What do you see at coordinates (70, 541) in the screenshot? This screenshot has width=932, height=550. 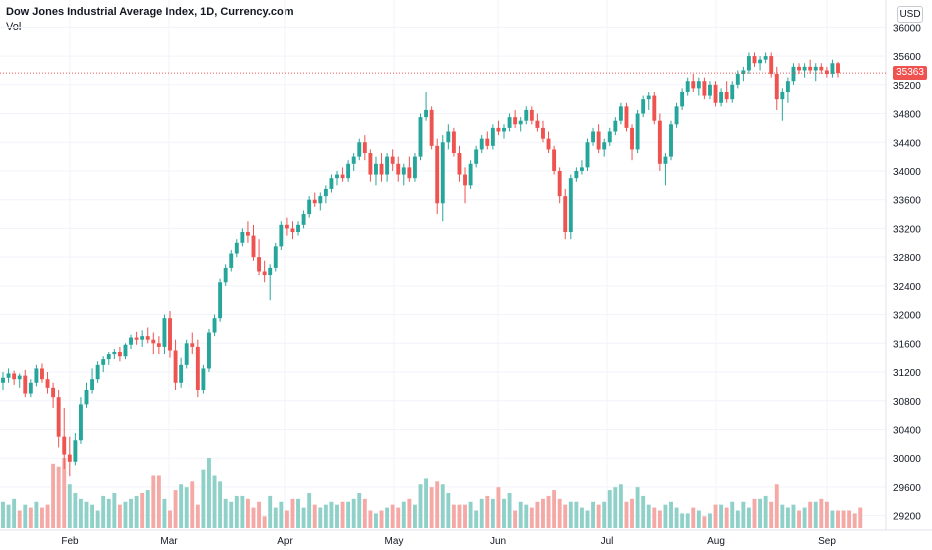 I see `x-tick-label: Feb` at bounding box center [70, 541].